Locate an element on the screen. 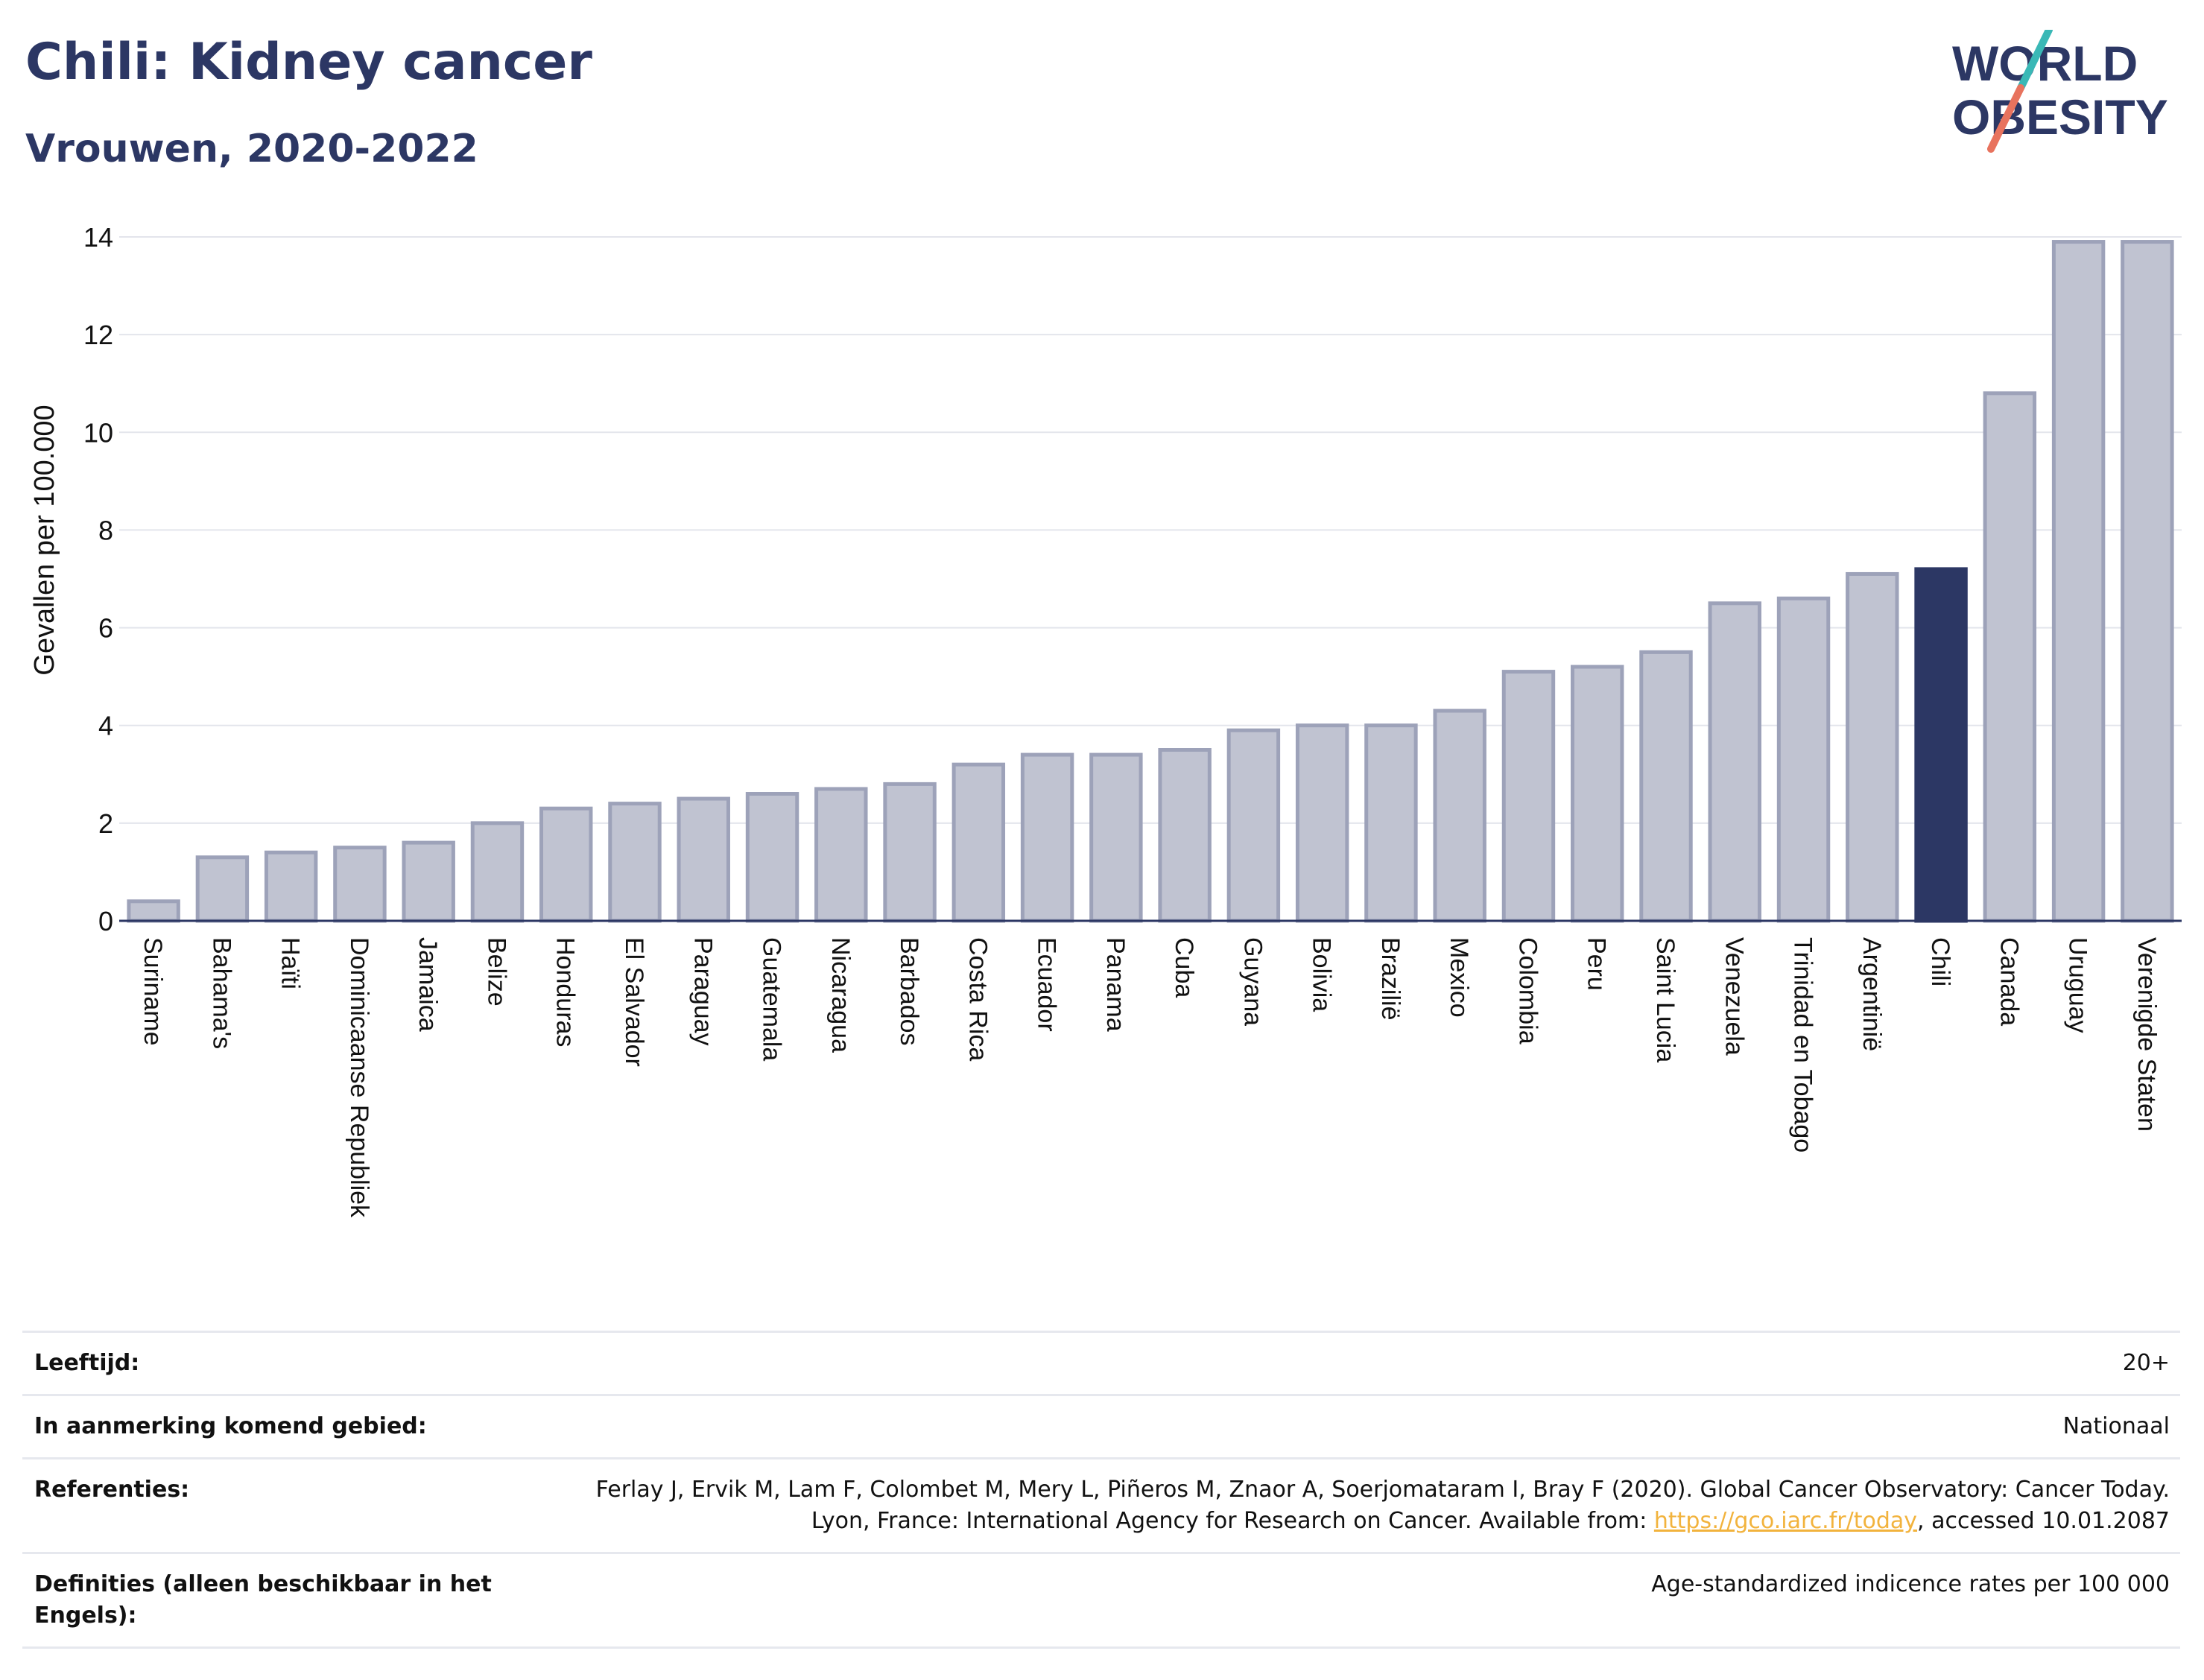 The image size is (2204, 1680). x-tick-label: Panama is located at coordinates (1115, 984).